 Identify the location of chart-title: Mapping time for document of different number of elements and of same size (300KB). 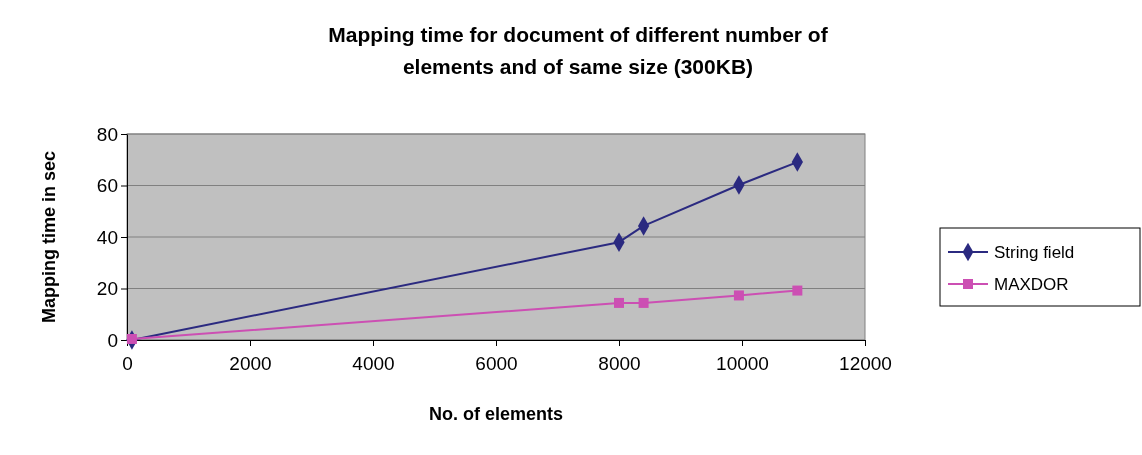
(578, 50).